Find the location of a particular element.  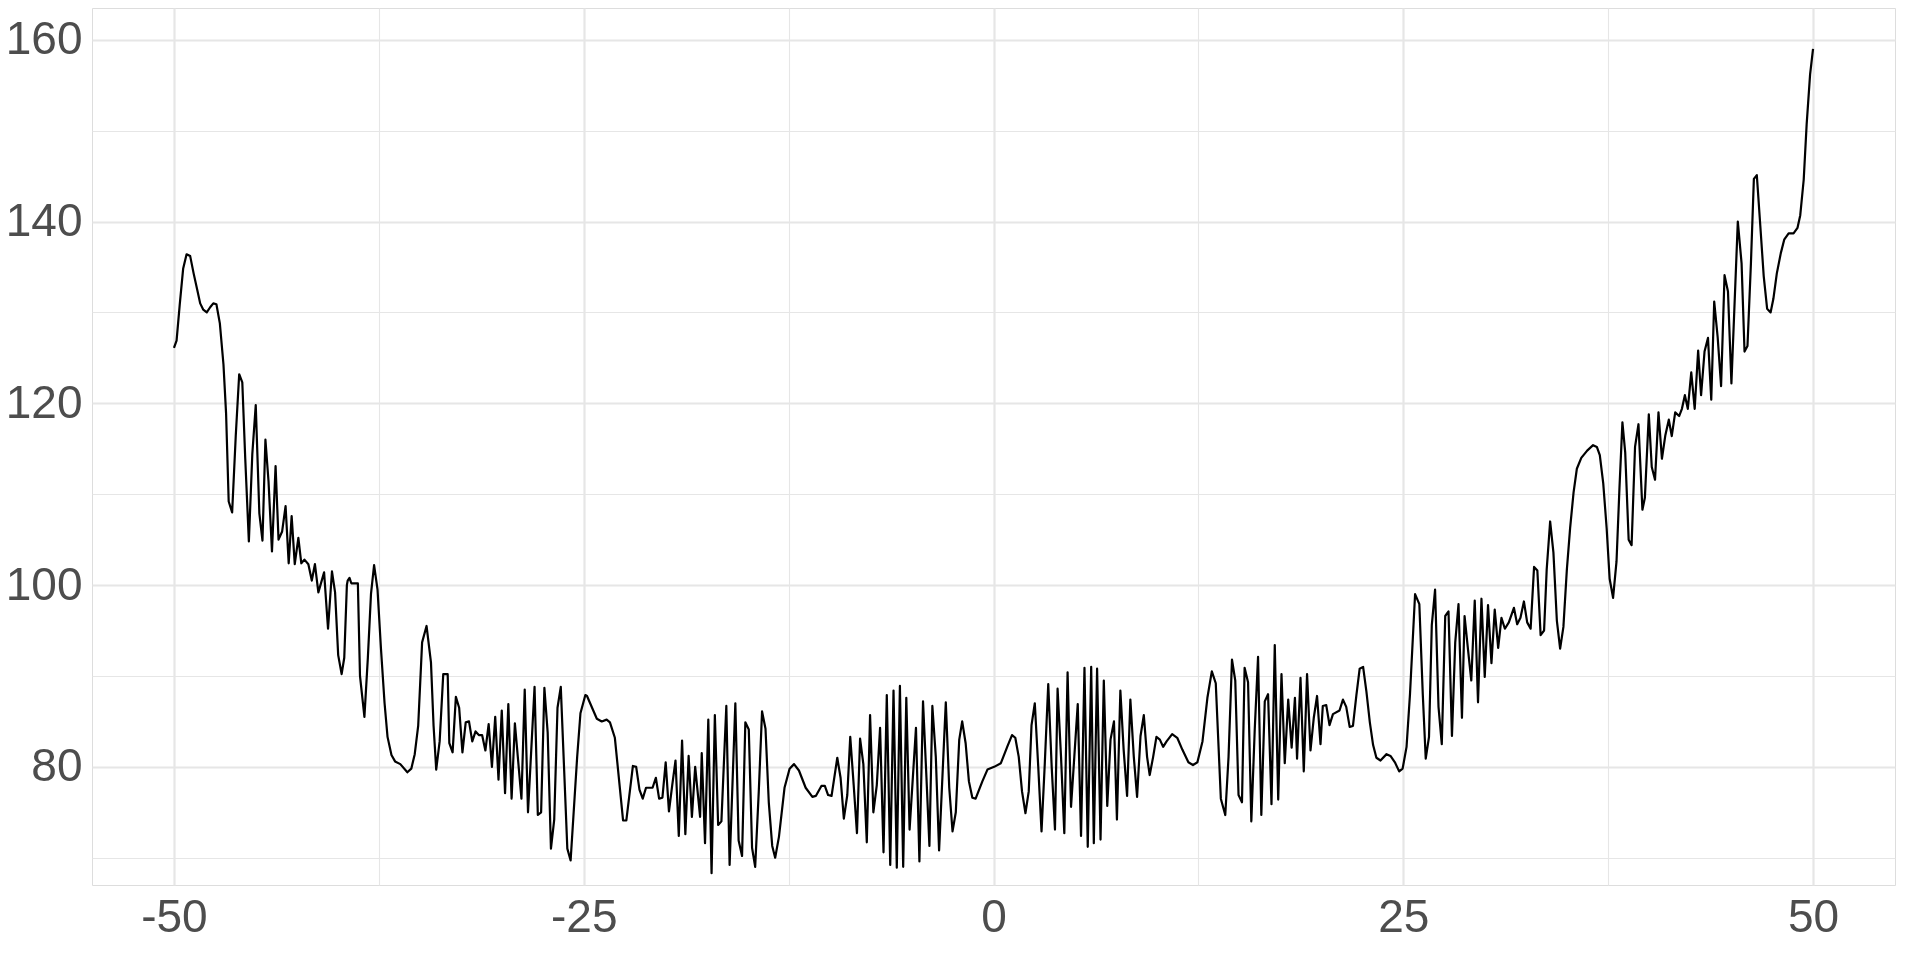

y-tick-label: 140 is located at coordinates (44, 220).